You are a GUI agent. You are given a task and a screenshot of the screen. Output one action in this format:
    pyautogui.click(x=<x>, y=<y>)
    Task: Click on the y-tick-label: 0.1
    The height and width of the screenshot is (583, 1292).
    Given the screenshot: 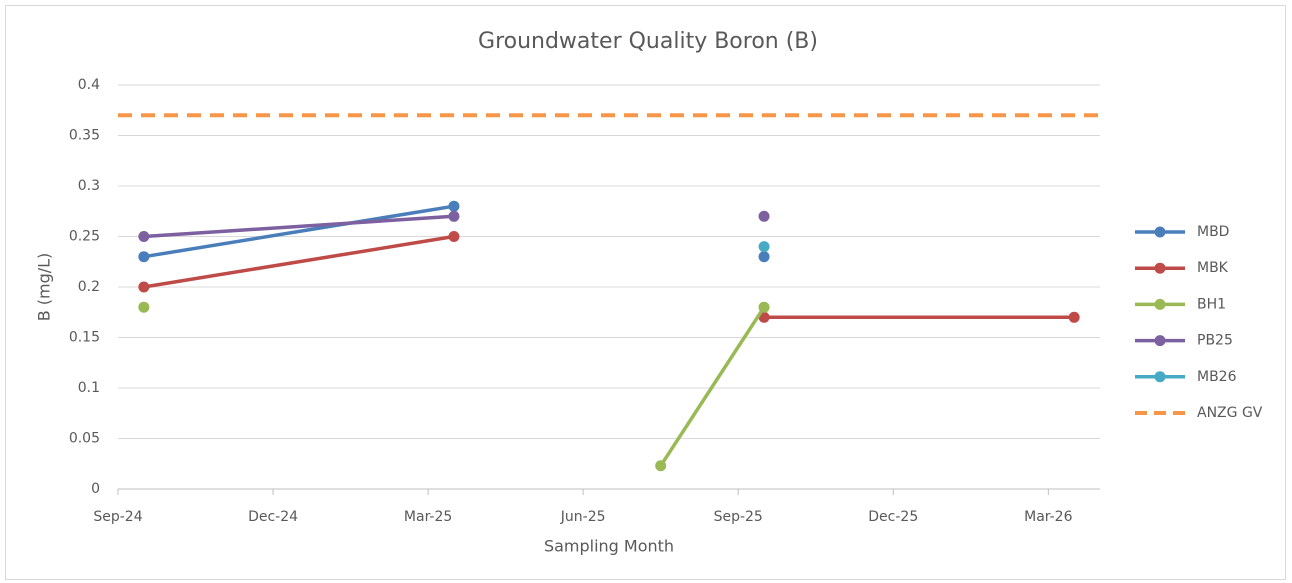 What is the action you would take?
    pyautogui.click(x=89, y=388)
    